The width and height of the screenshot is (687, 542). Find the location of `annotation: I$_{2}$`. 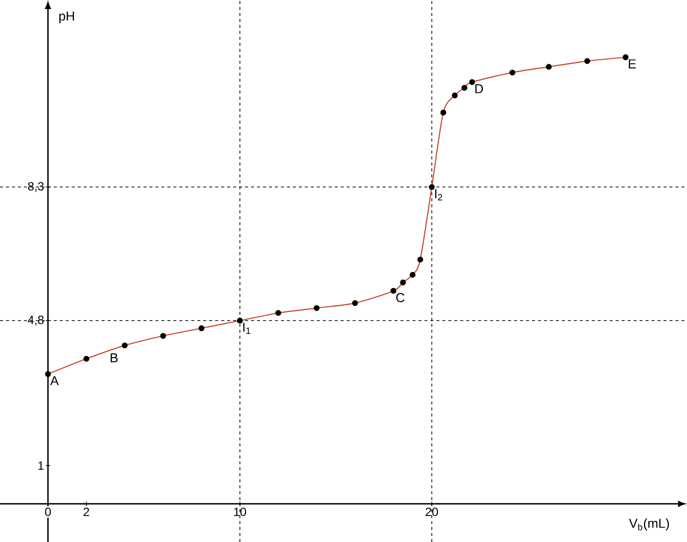

annotation: I$_{2}$ is located at coordinates (438, 194).